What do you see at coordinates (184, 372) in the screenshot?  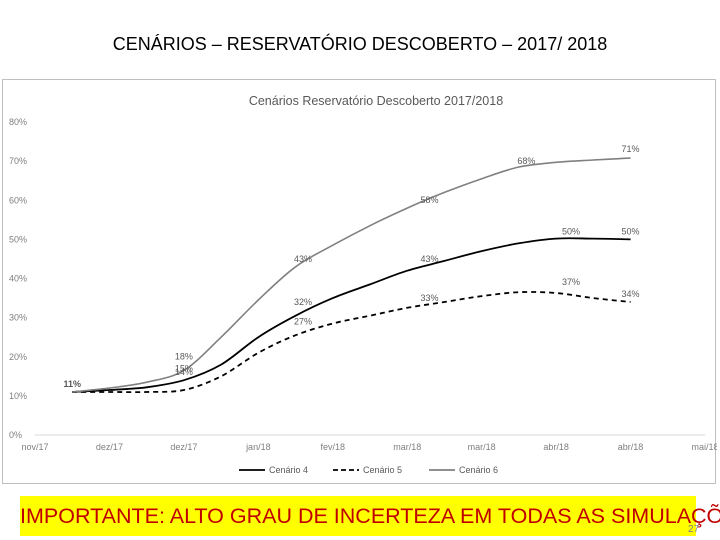 I see `data-label: 14%` at bounding box center [184, 372].